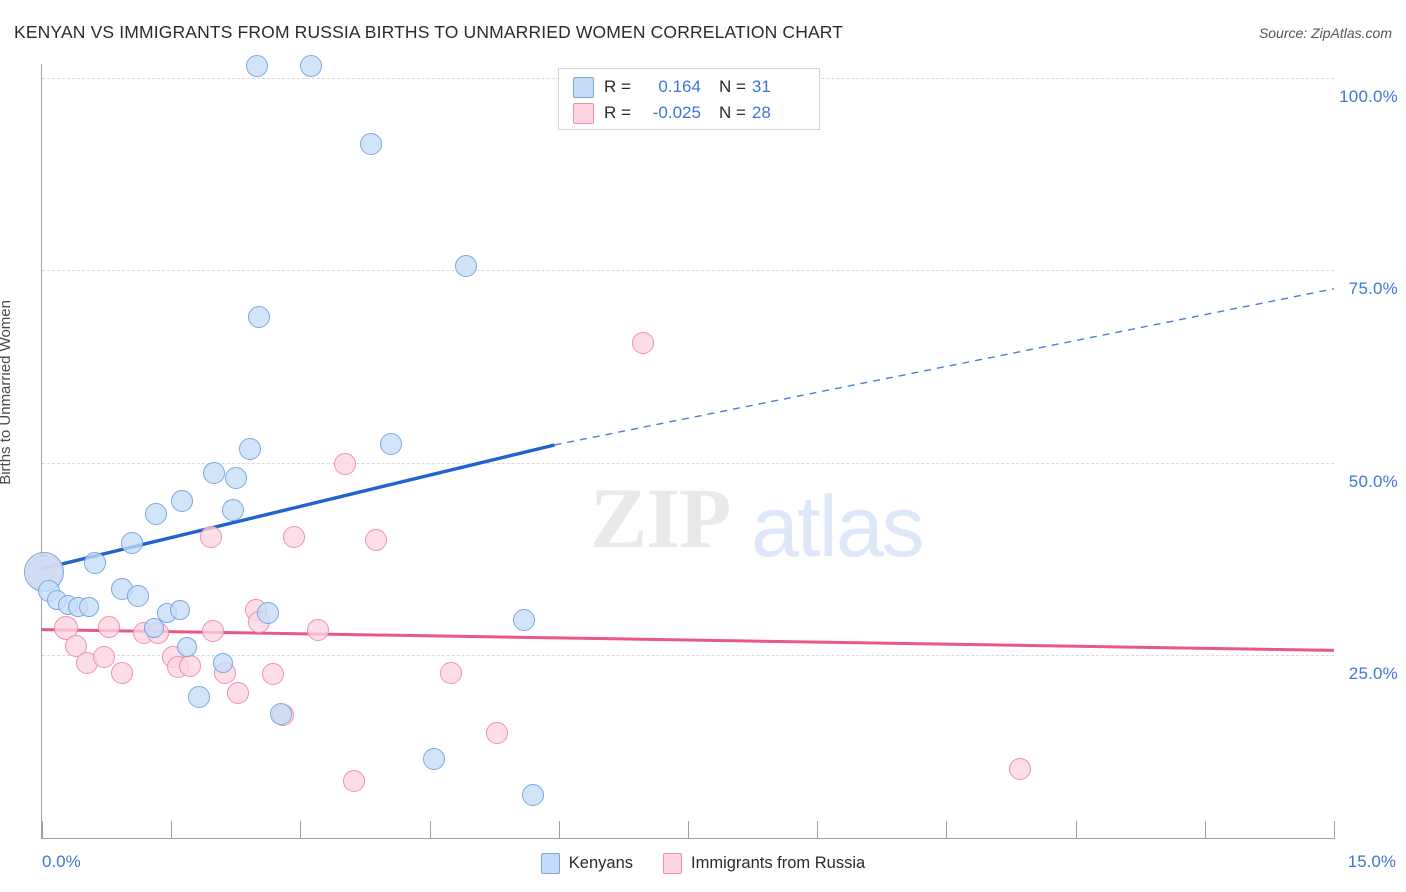 This screenshot has width=1406, height=892. What do you see at coordinates (617, 112) in the screenshot?
I see `russia-r-label: R =` at bounding box center [617, 112].